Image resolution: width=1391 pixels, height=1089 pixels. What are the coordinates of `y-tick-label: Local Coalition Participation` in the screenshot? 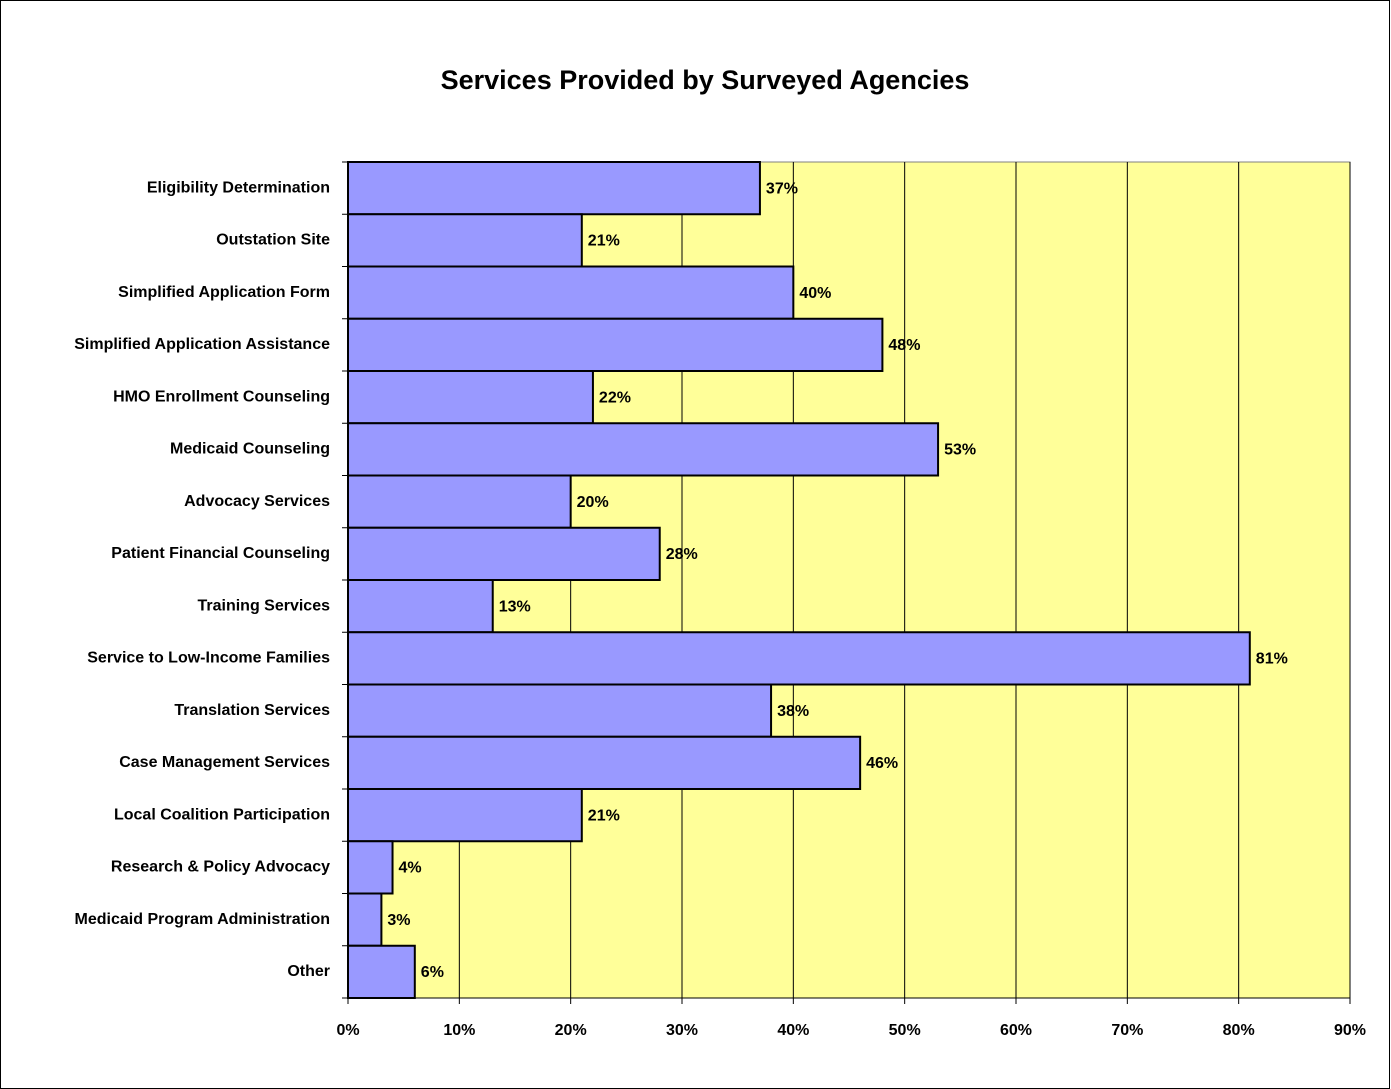 It's located at (222, 814).